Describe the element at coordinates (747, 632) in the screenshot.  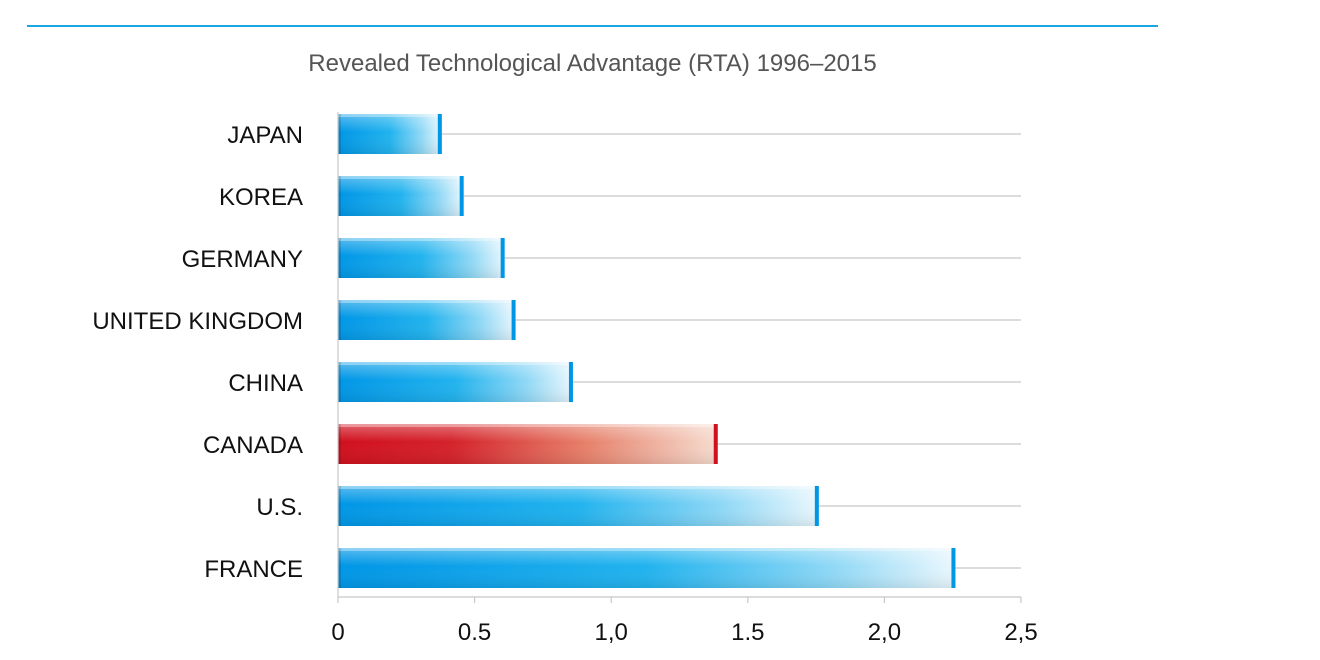
I see `x-tick-label: 1.5` at that location.